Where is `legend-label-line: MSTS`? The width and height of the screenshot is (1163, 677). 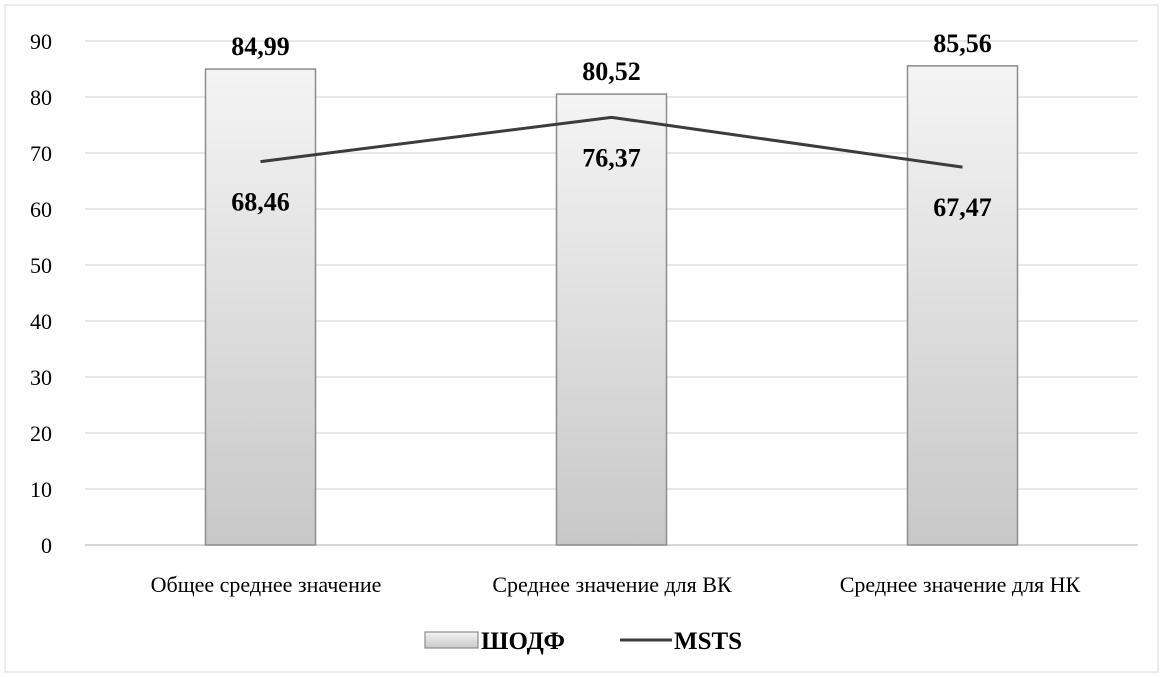
legend-label-line: MSTS is located at coordinates (708, 641).